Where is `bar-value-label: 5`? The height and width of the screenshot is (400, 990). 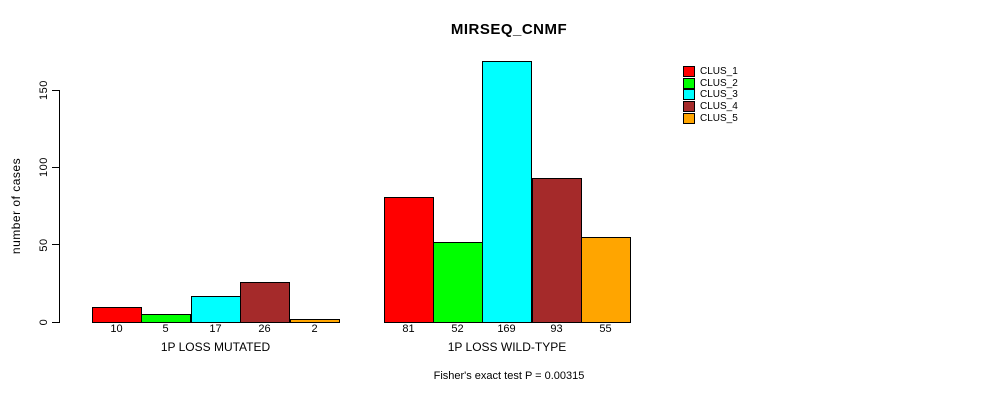 bar-value-label: 5 is located at coordinates (165, 329).